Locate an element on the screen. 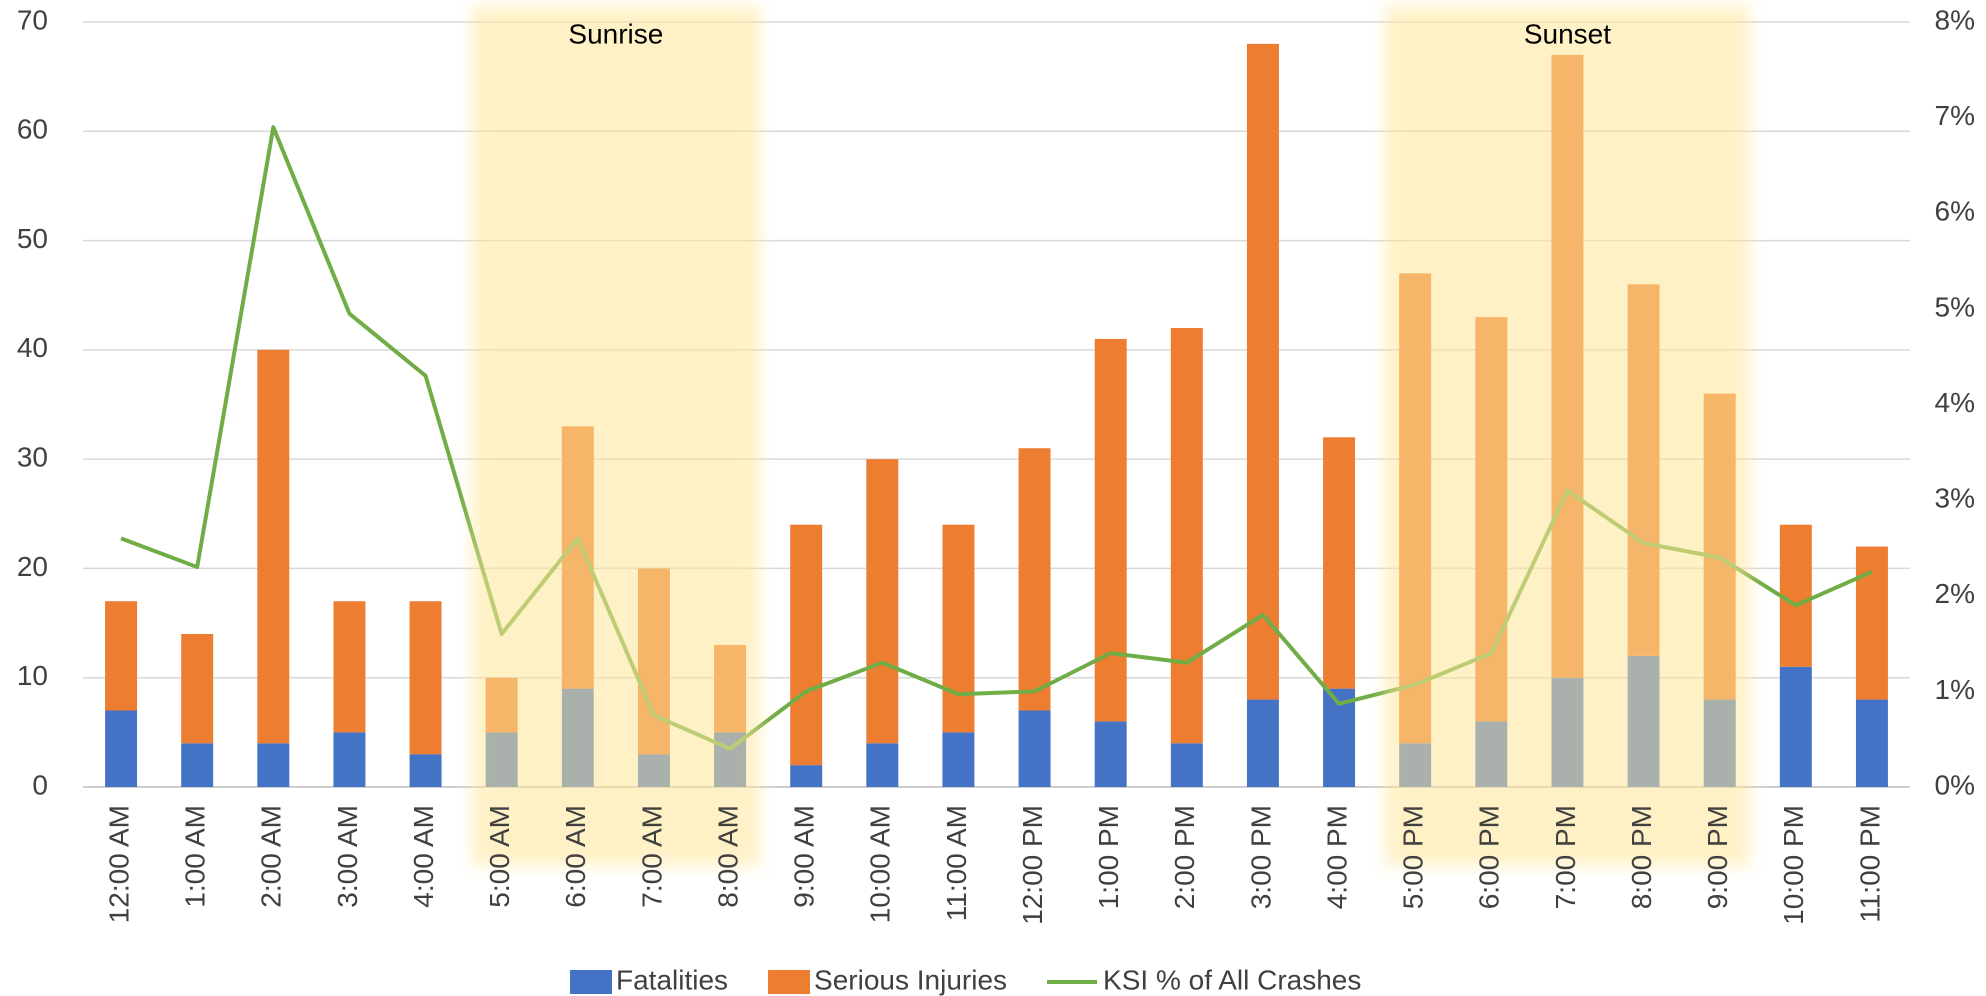  x-tick-label: 7:00 AM is located at coordinates (651, 856).